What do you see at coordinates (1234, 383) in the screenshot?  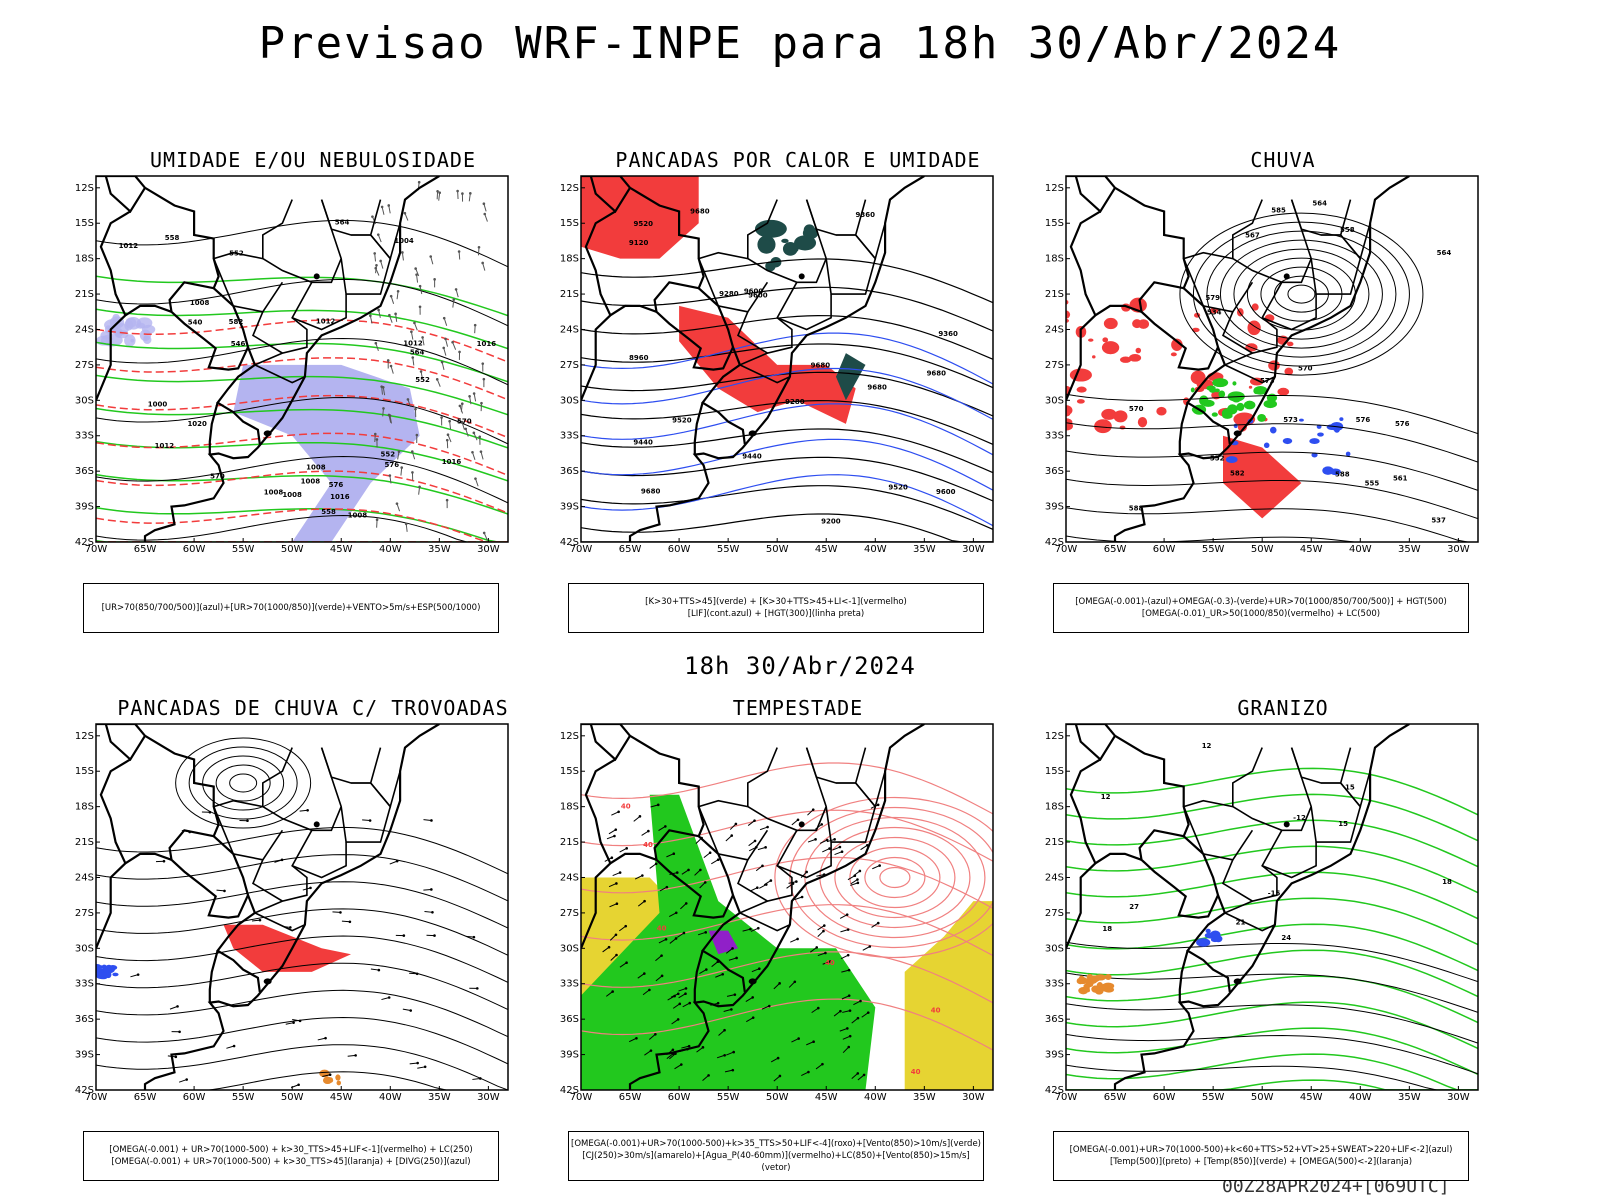 I see `omega-green-cells-cell` at bounding box center [1234, 383].